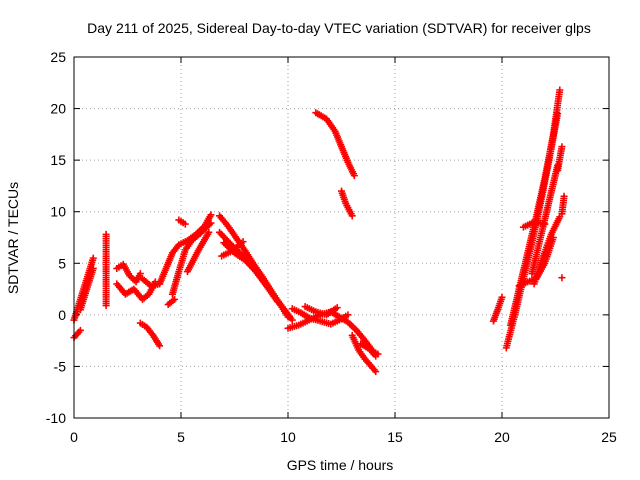 This screenshot has width=640, height=480. I want to click on x-tick-label: 0, so click(74, 437).